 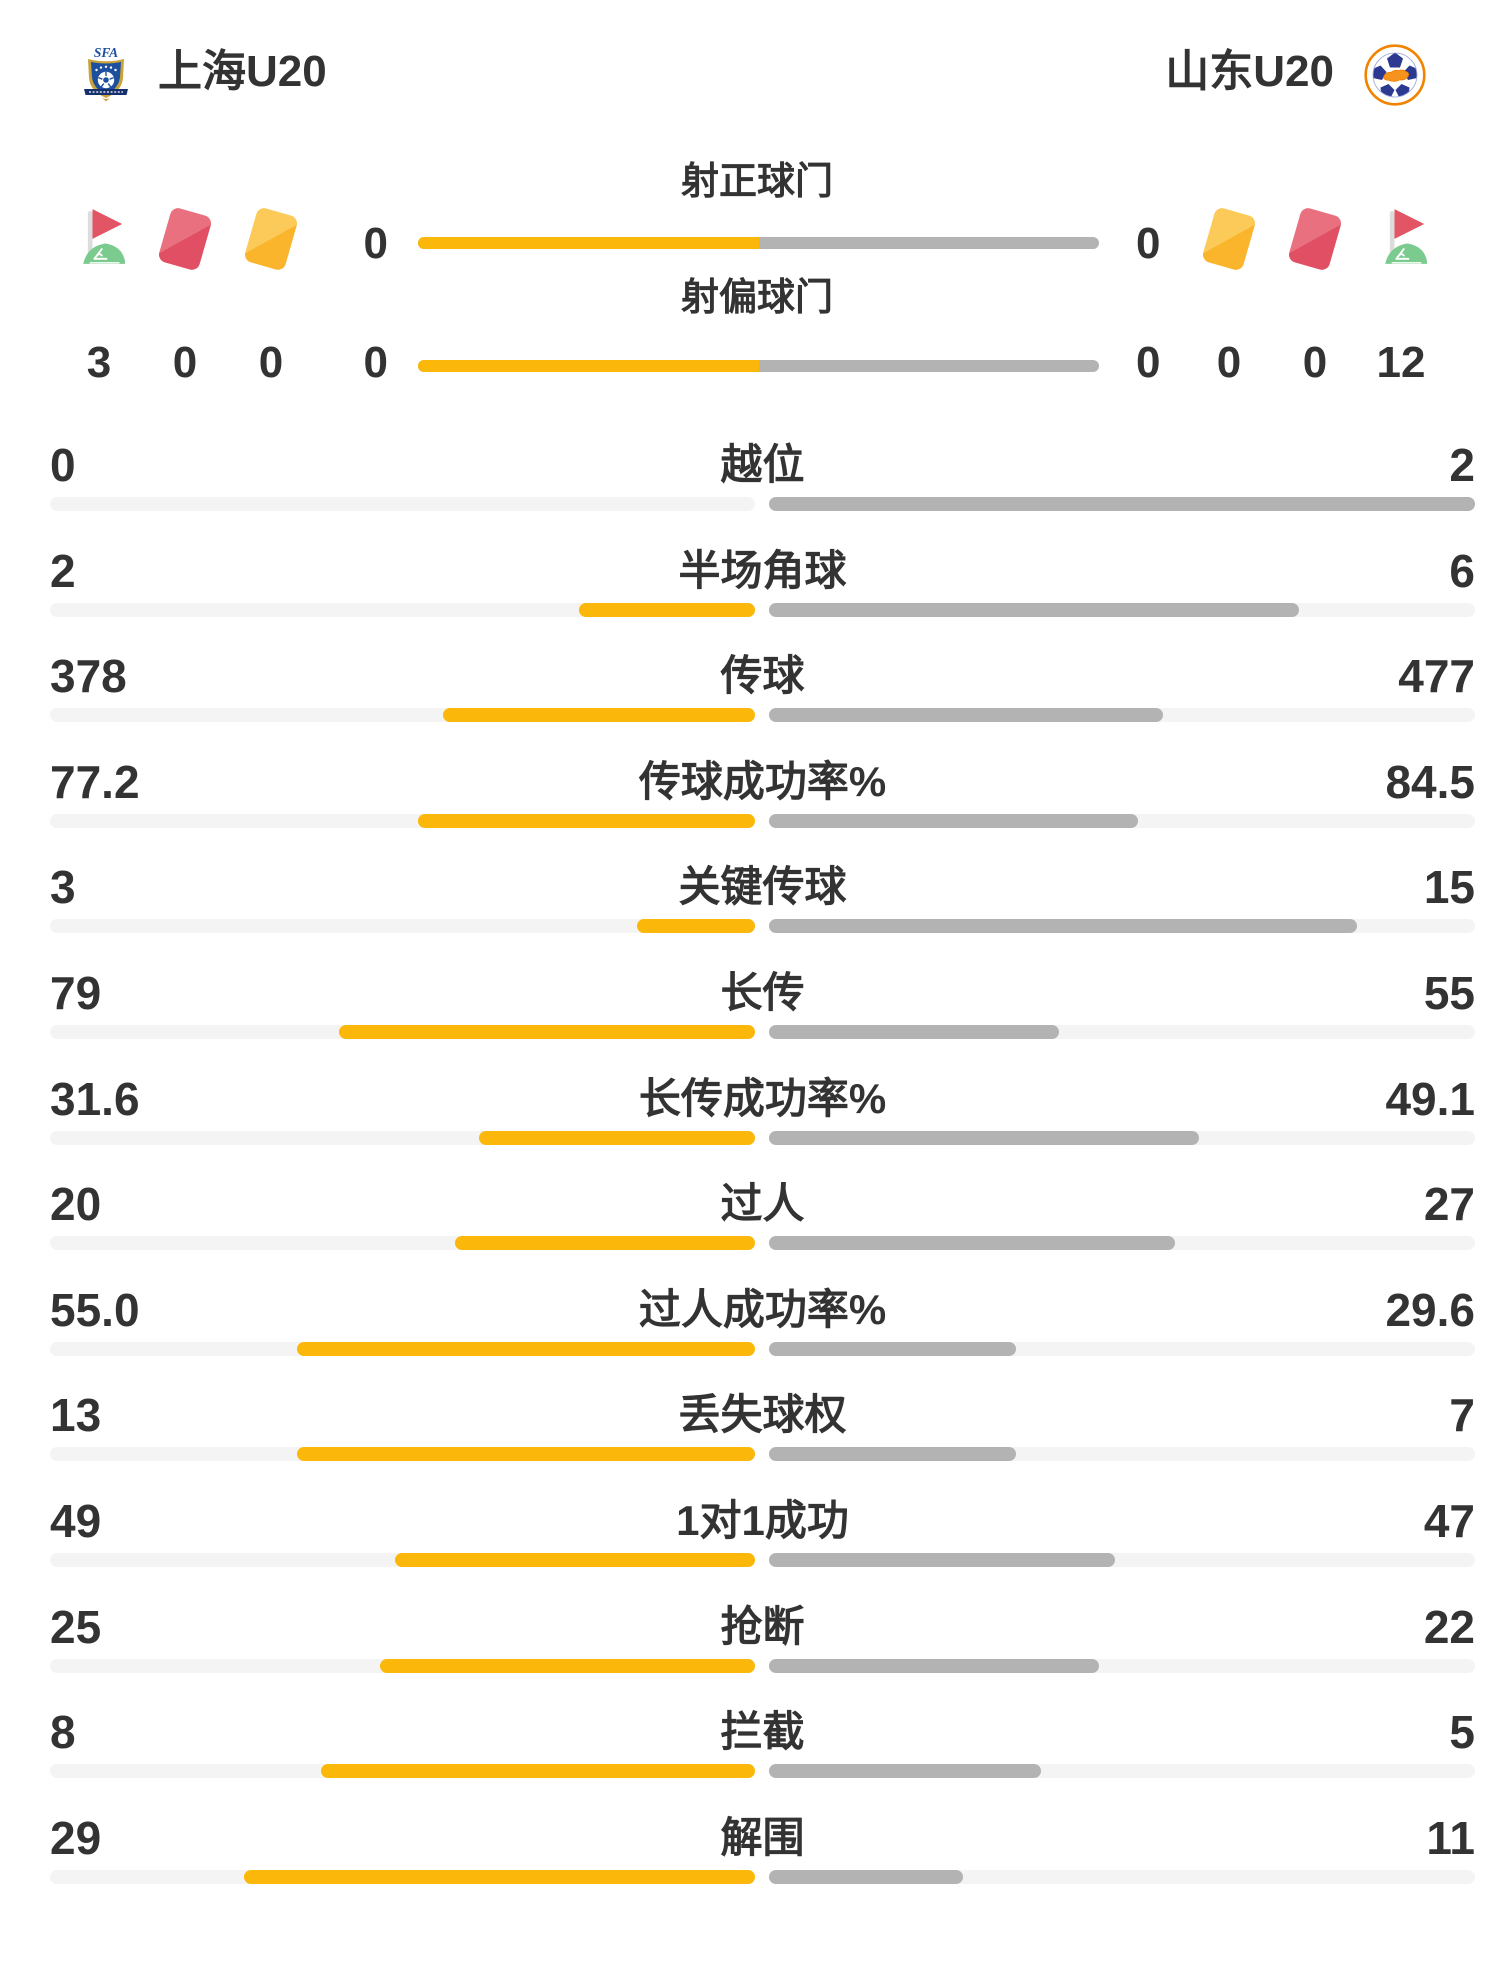 I want to click on stat-value-away: 11, so click(x=1450, y=1838).